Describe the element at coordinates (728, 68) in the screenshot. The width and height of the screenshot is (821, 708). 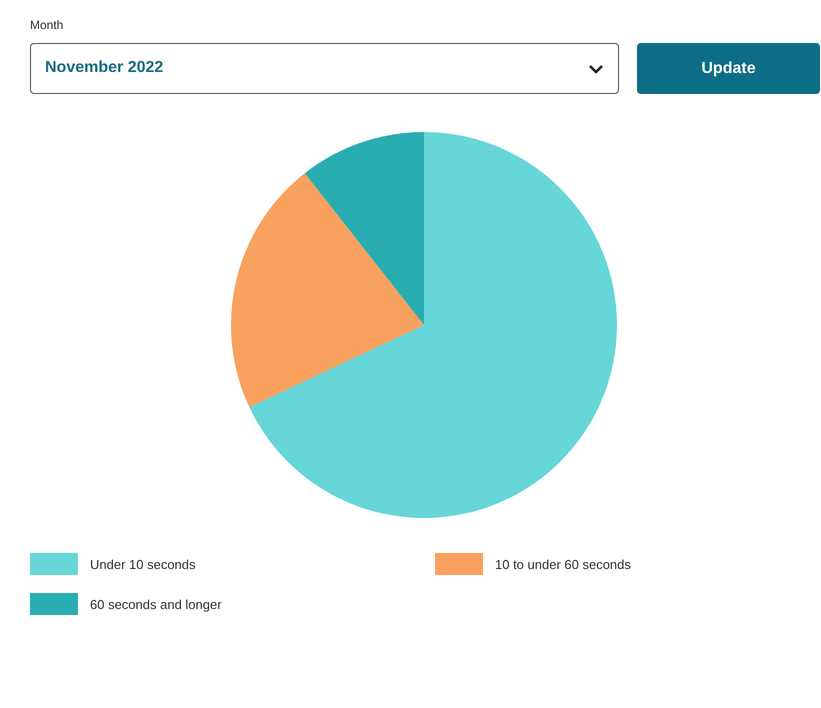
I see `update-button: Update` at that location.